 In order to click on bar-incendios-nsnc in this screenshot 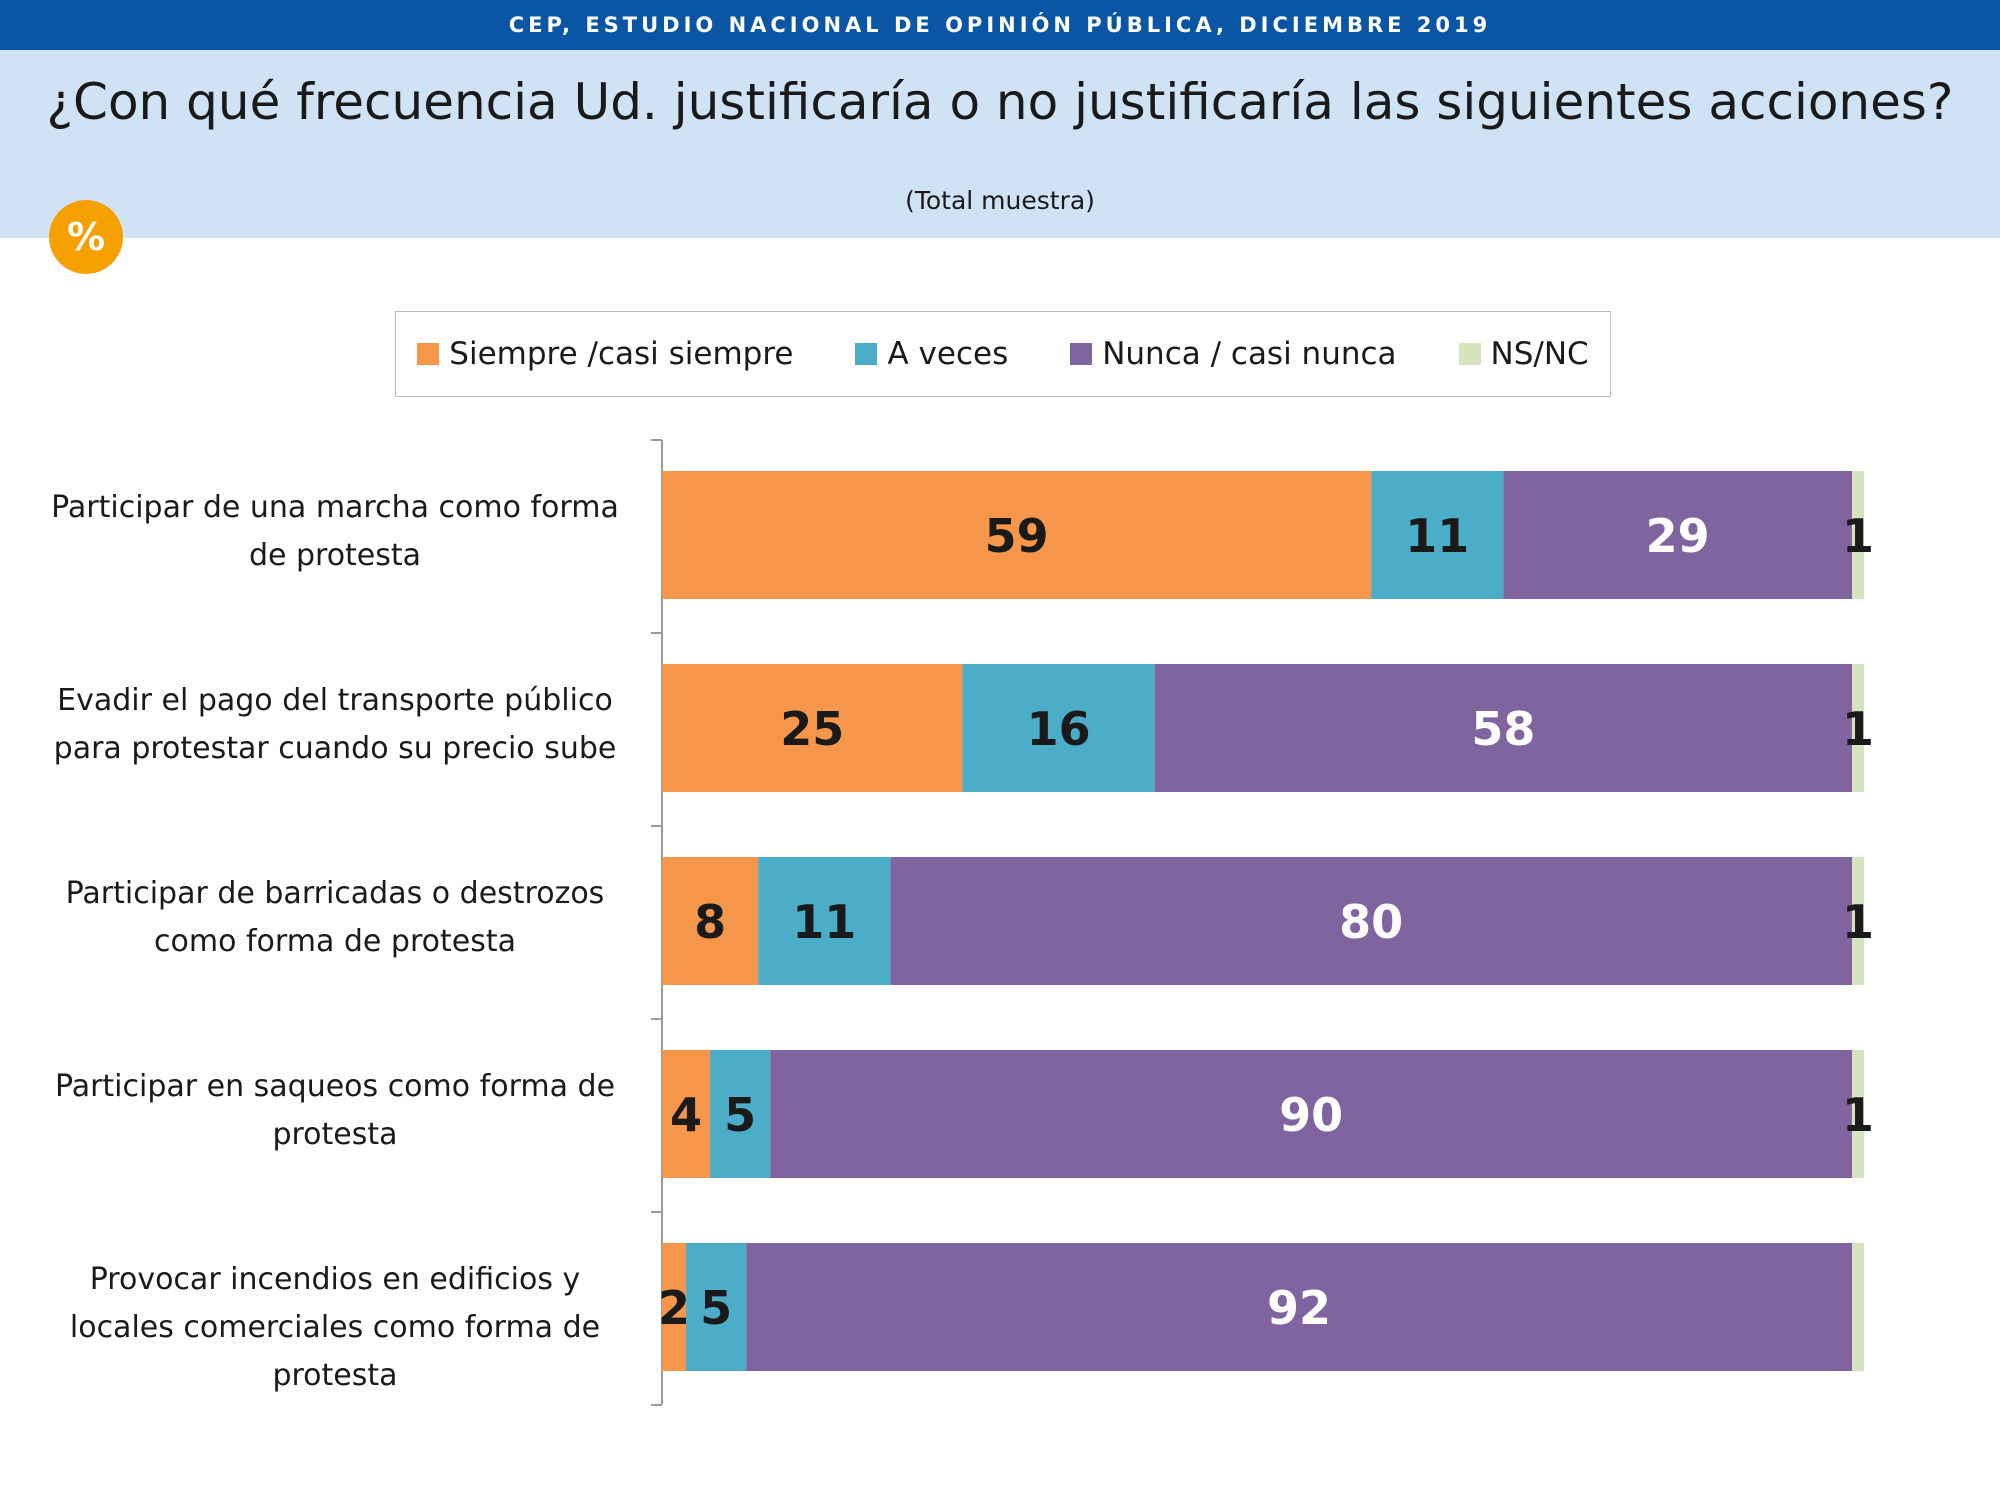, I will do `click(1857, 1307)`.